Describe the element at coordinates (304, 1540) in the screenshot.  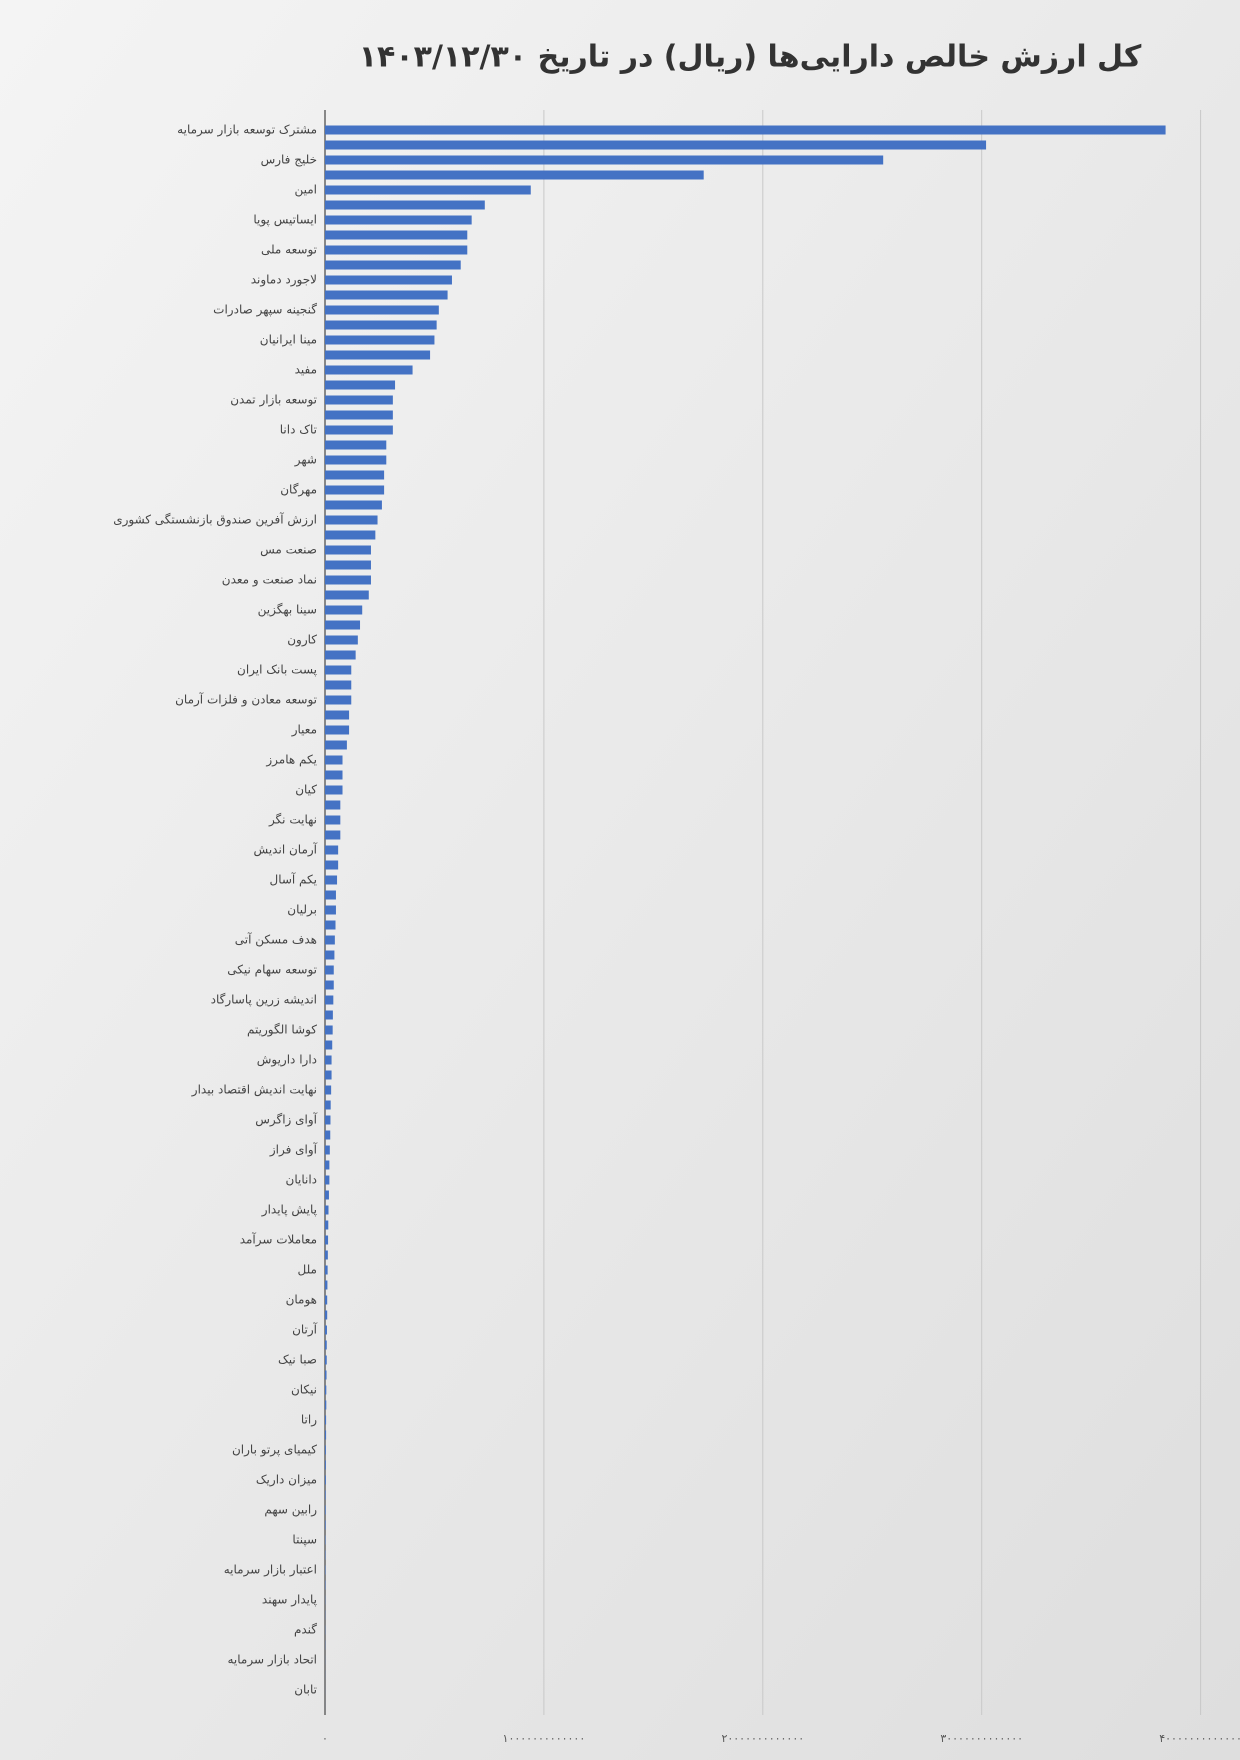
I see `y-tick-label: سپنتا` at that location.